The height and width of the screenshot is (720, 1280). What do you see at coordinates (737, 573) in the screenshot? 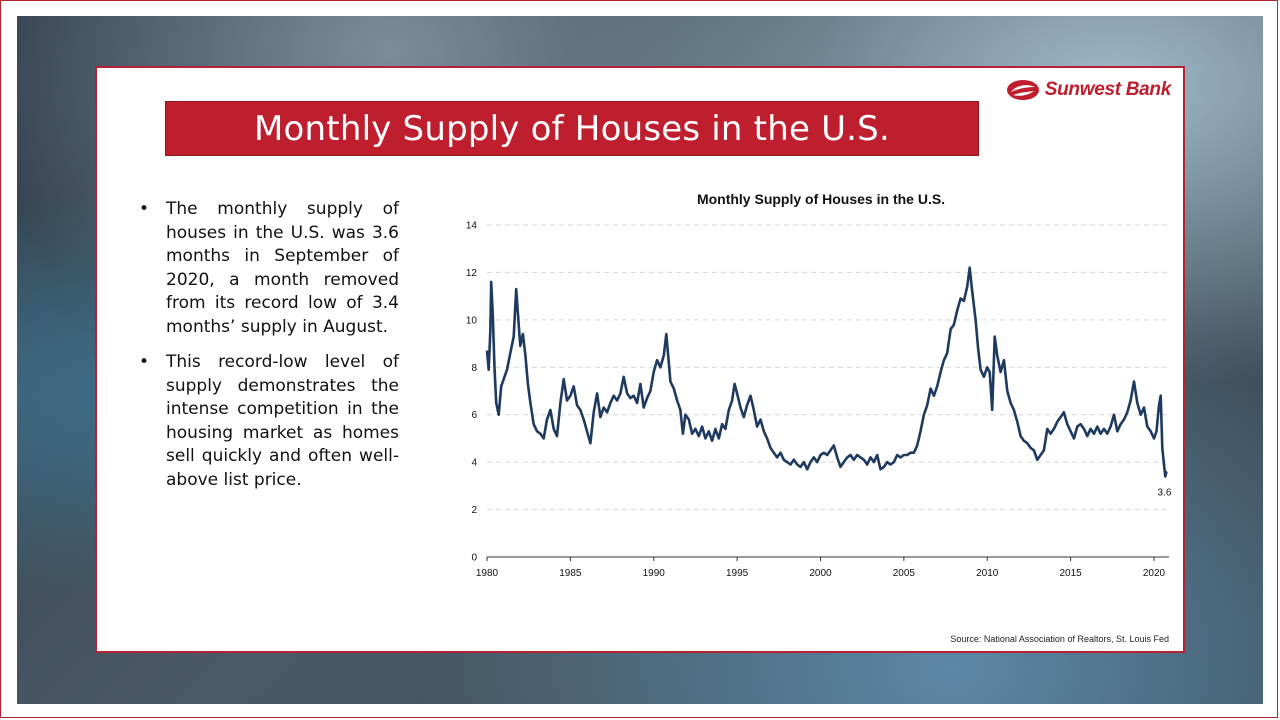
I see `x-tick-label: 1995` at bounding box center [737, 573].